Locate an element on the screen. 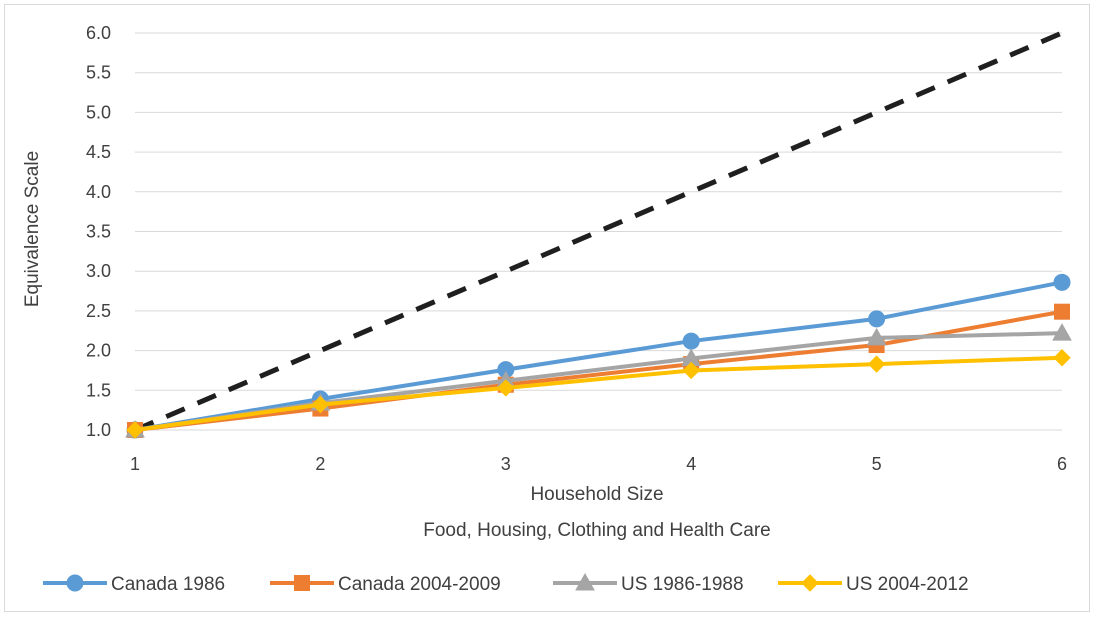 This screenshot has width=1096, height=618. y-tick-label: 2.0 is located at coordinates (98, 351).